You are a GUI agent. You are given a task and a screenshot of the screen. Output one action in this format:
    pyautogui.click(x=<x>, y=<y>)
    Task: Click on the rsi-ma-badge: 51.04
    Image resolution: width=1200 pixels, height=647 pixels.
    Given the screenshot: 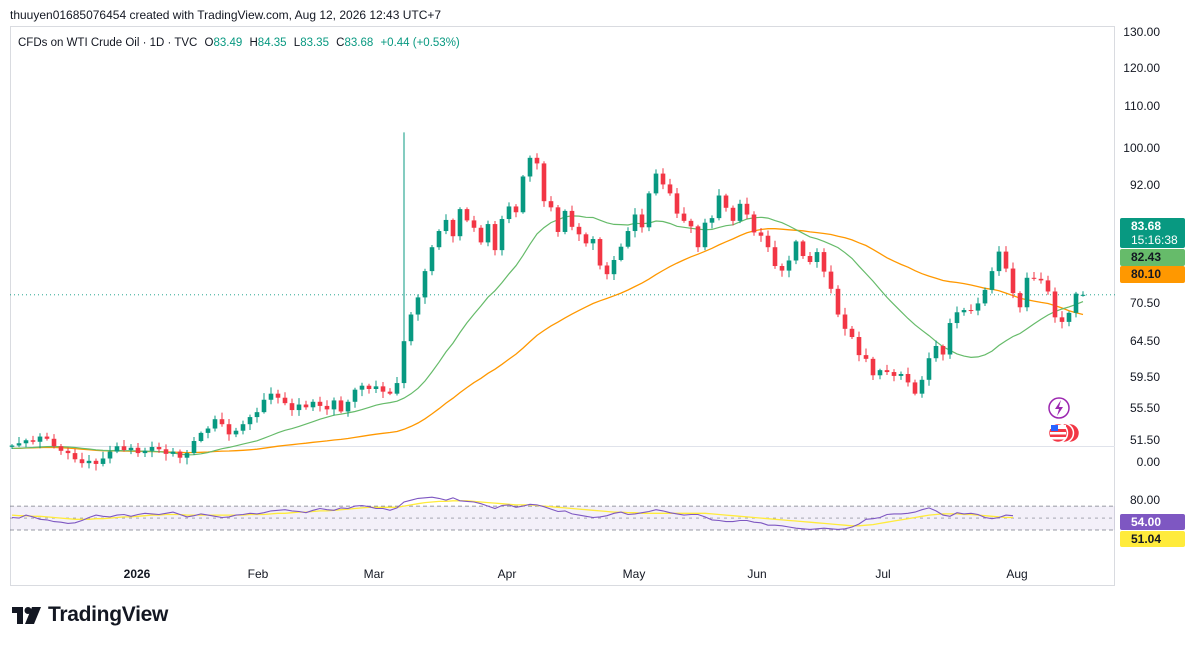 What is the action you would take?
    pyautogui.click(x=1152, y=539)
    